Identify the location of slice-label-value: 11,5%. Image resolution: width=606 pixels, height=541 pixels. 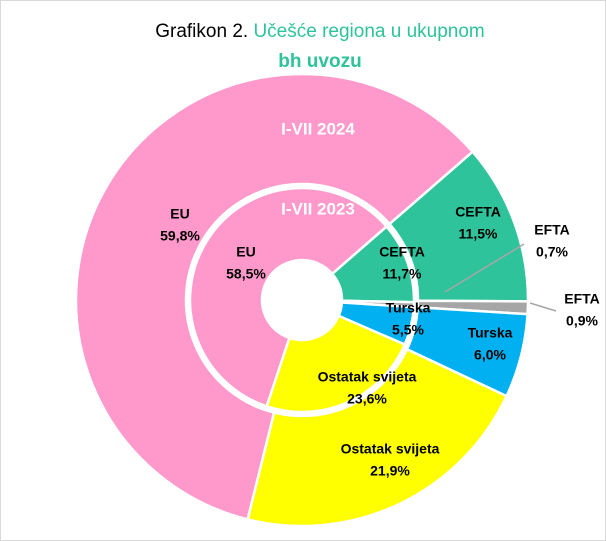
(478, 234).